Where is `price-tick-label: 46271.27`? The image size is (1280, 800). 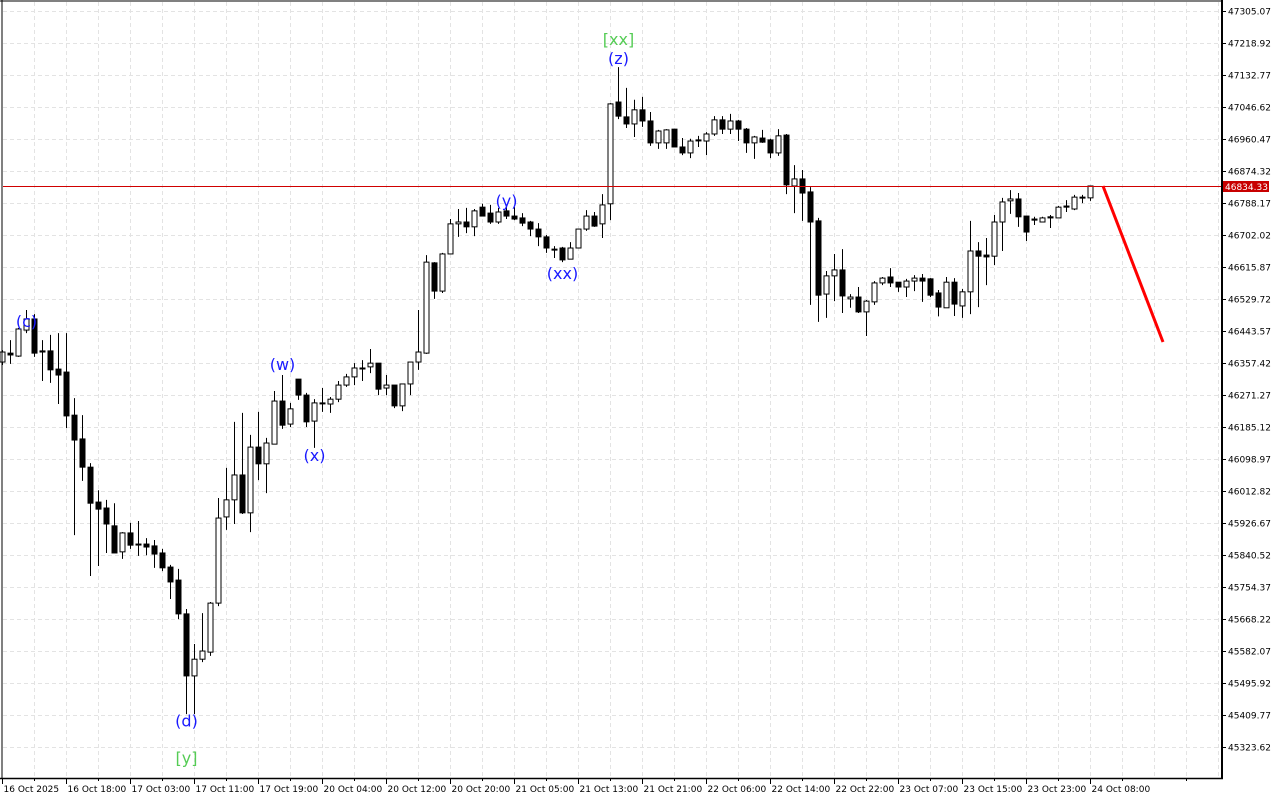 price-tick-label: 46271.27 is located at coordinates (1249, 397).